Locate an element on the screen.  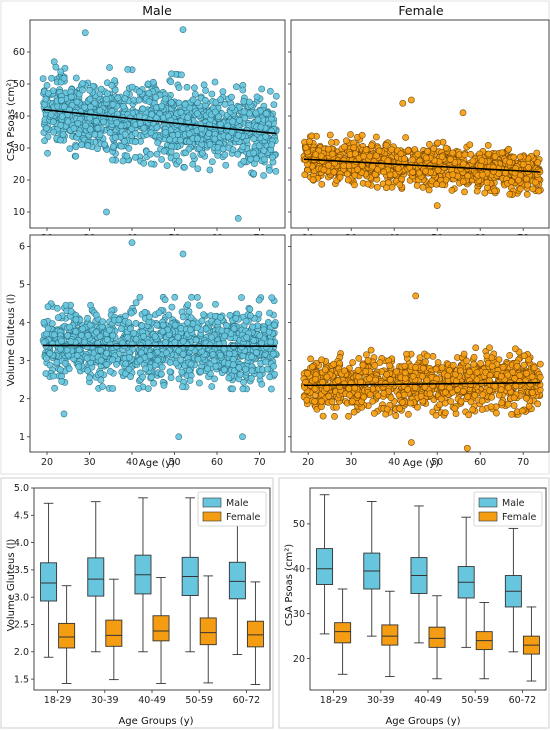
x-tick-label-female-gluteus: 50 is located at coordinates (437, 462).